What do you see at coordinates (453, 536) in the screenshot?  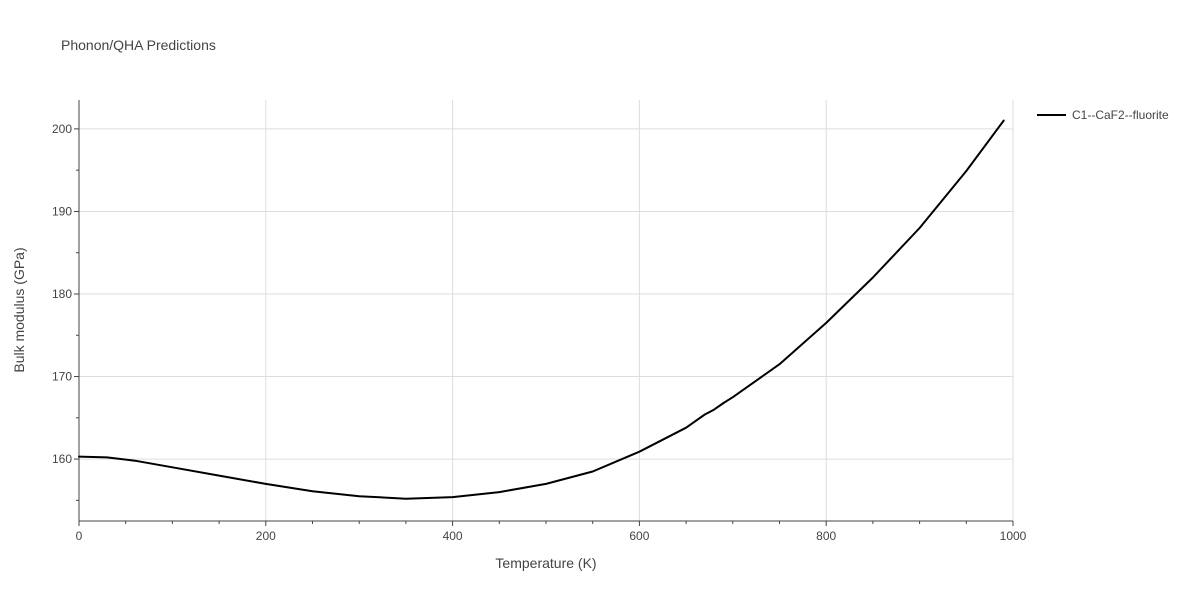 I see `x-tick-label: 400` at bounding box center [453, 536].